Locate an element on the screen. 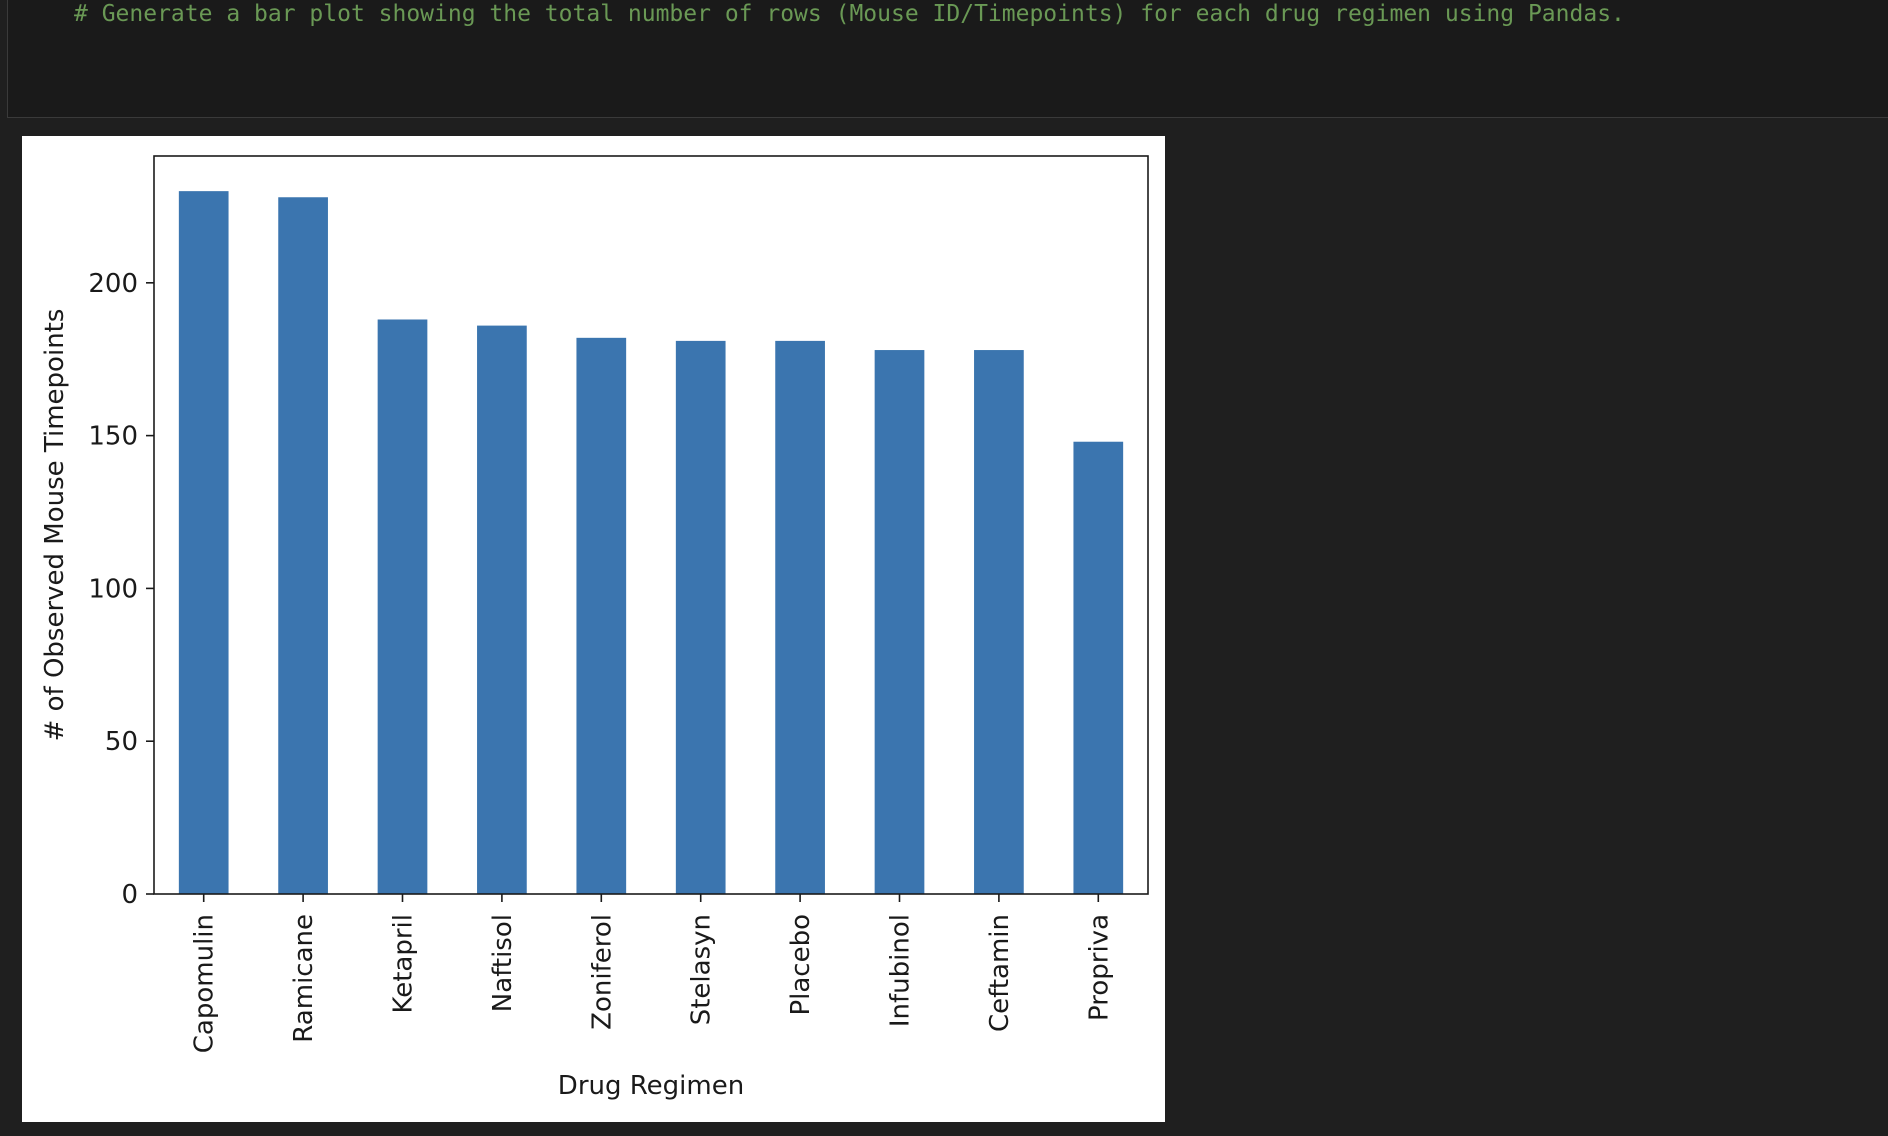 The image size is (1888, 1136). x-tick-label: Ketapril is located at coordinates (404, 964).